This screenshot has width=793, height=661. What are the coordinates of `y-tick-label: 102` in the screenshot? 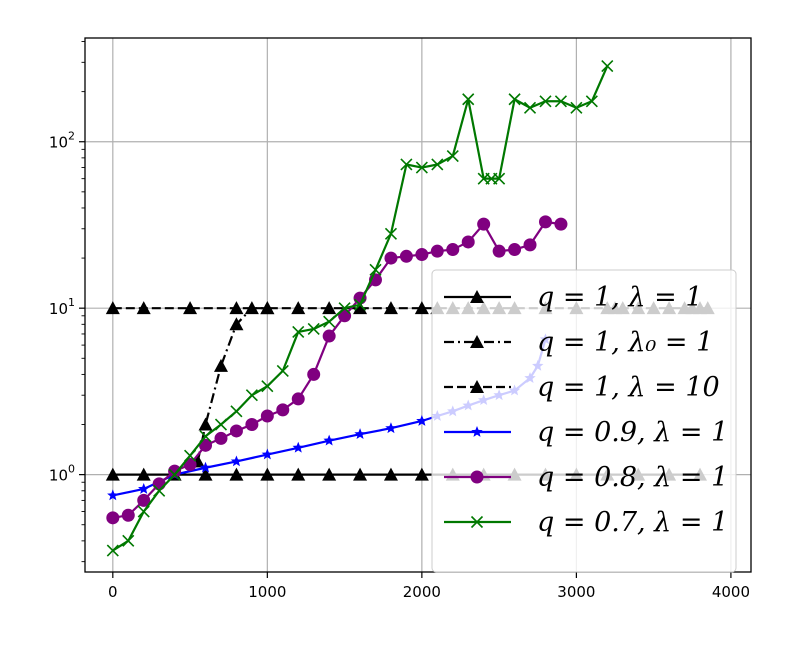 It's located at (62, 141).